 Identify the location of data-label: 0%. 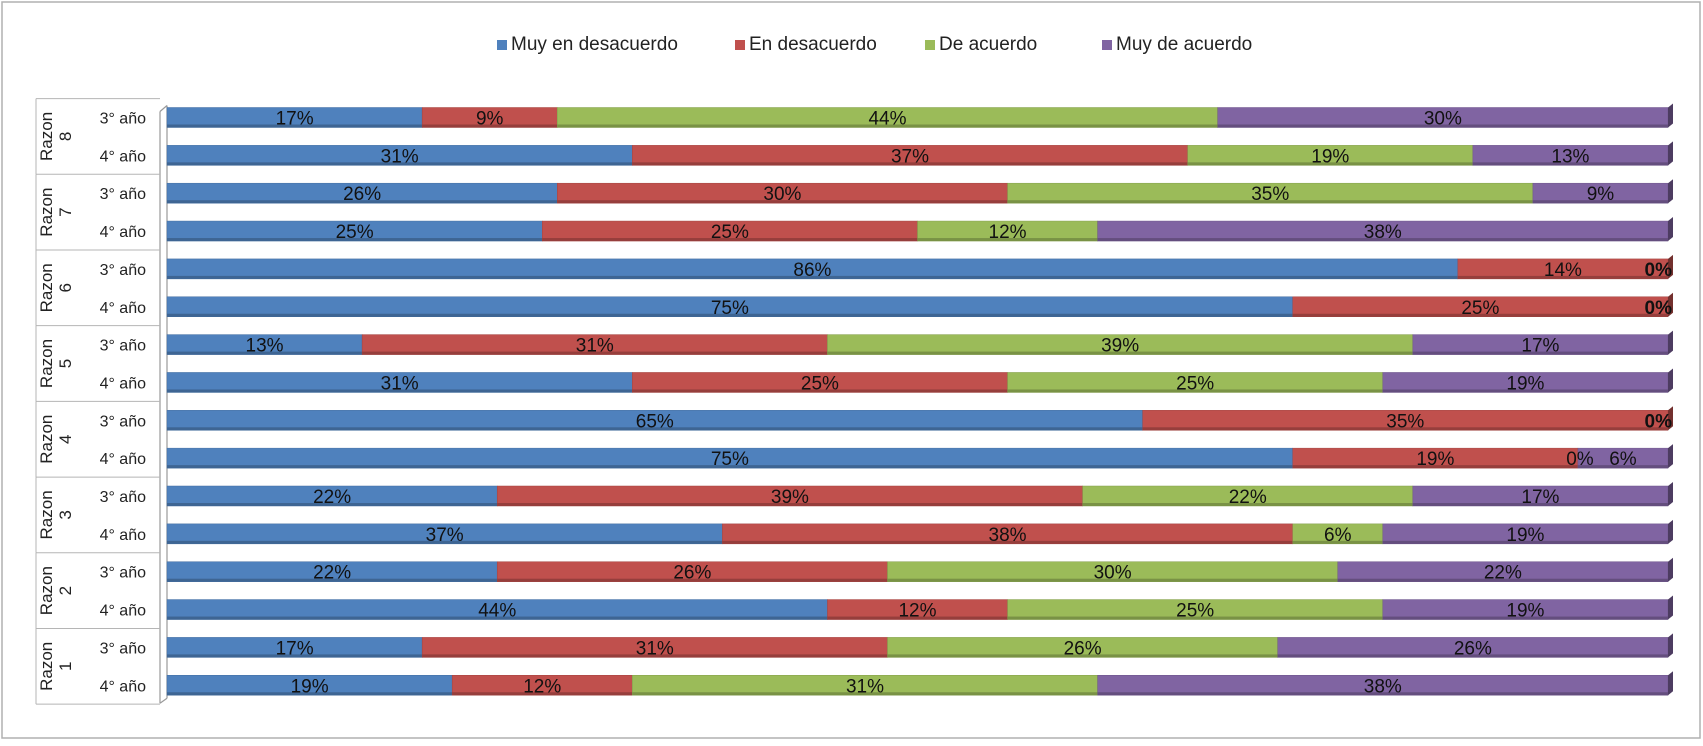
(1659, 270).